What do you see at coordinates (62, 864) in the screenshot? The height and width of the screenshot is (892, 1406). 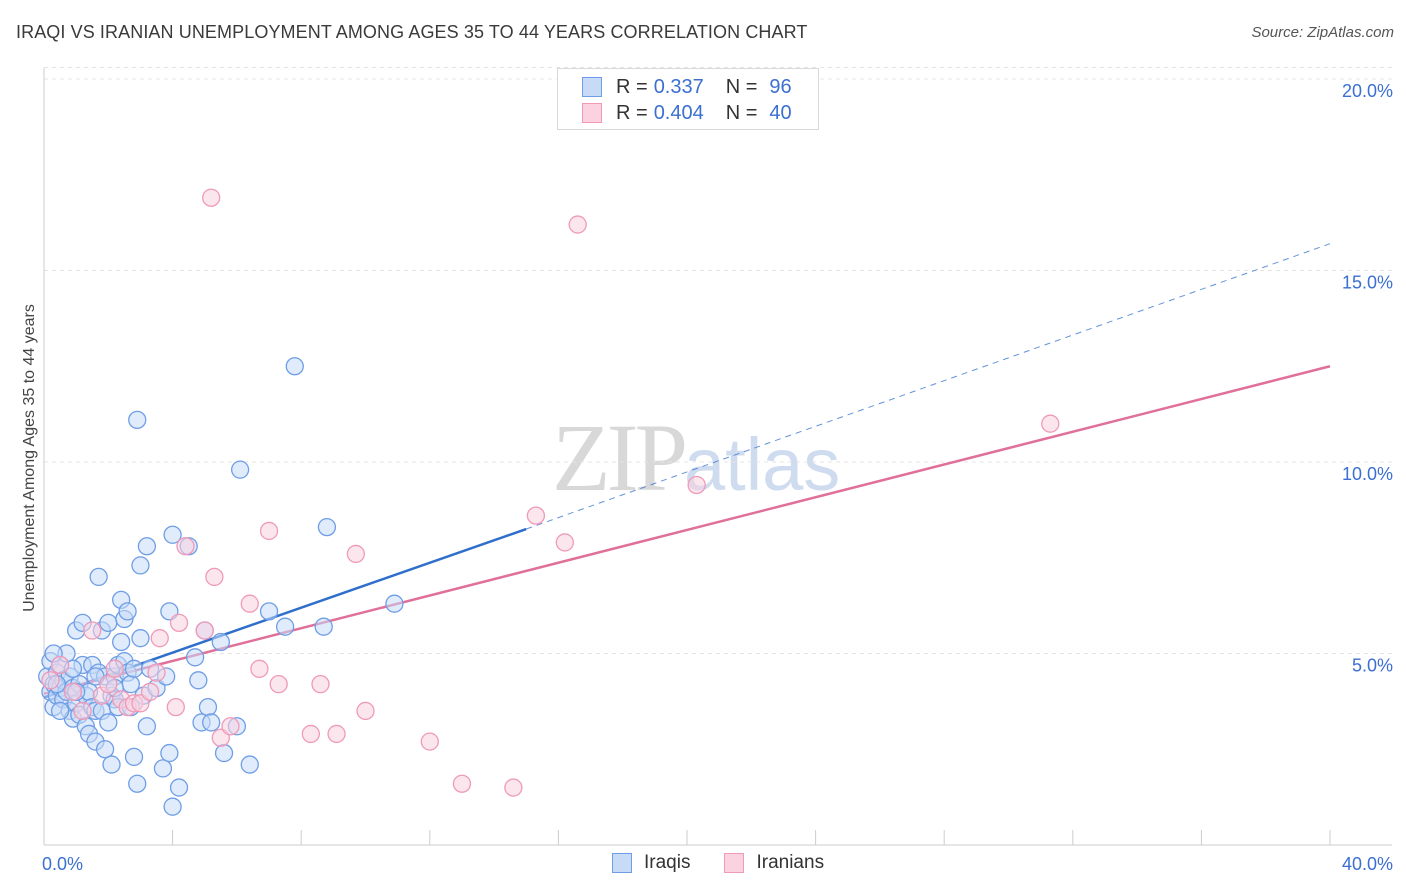 I see `x-tick-label: 0.0%` at bounding box center [62, 864].